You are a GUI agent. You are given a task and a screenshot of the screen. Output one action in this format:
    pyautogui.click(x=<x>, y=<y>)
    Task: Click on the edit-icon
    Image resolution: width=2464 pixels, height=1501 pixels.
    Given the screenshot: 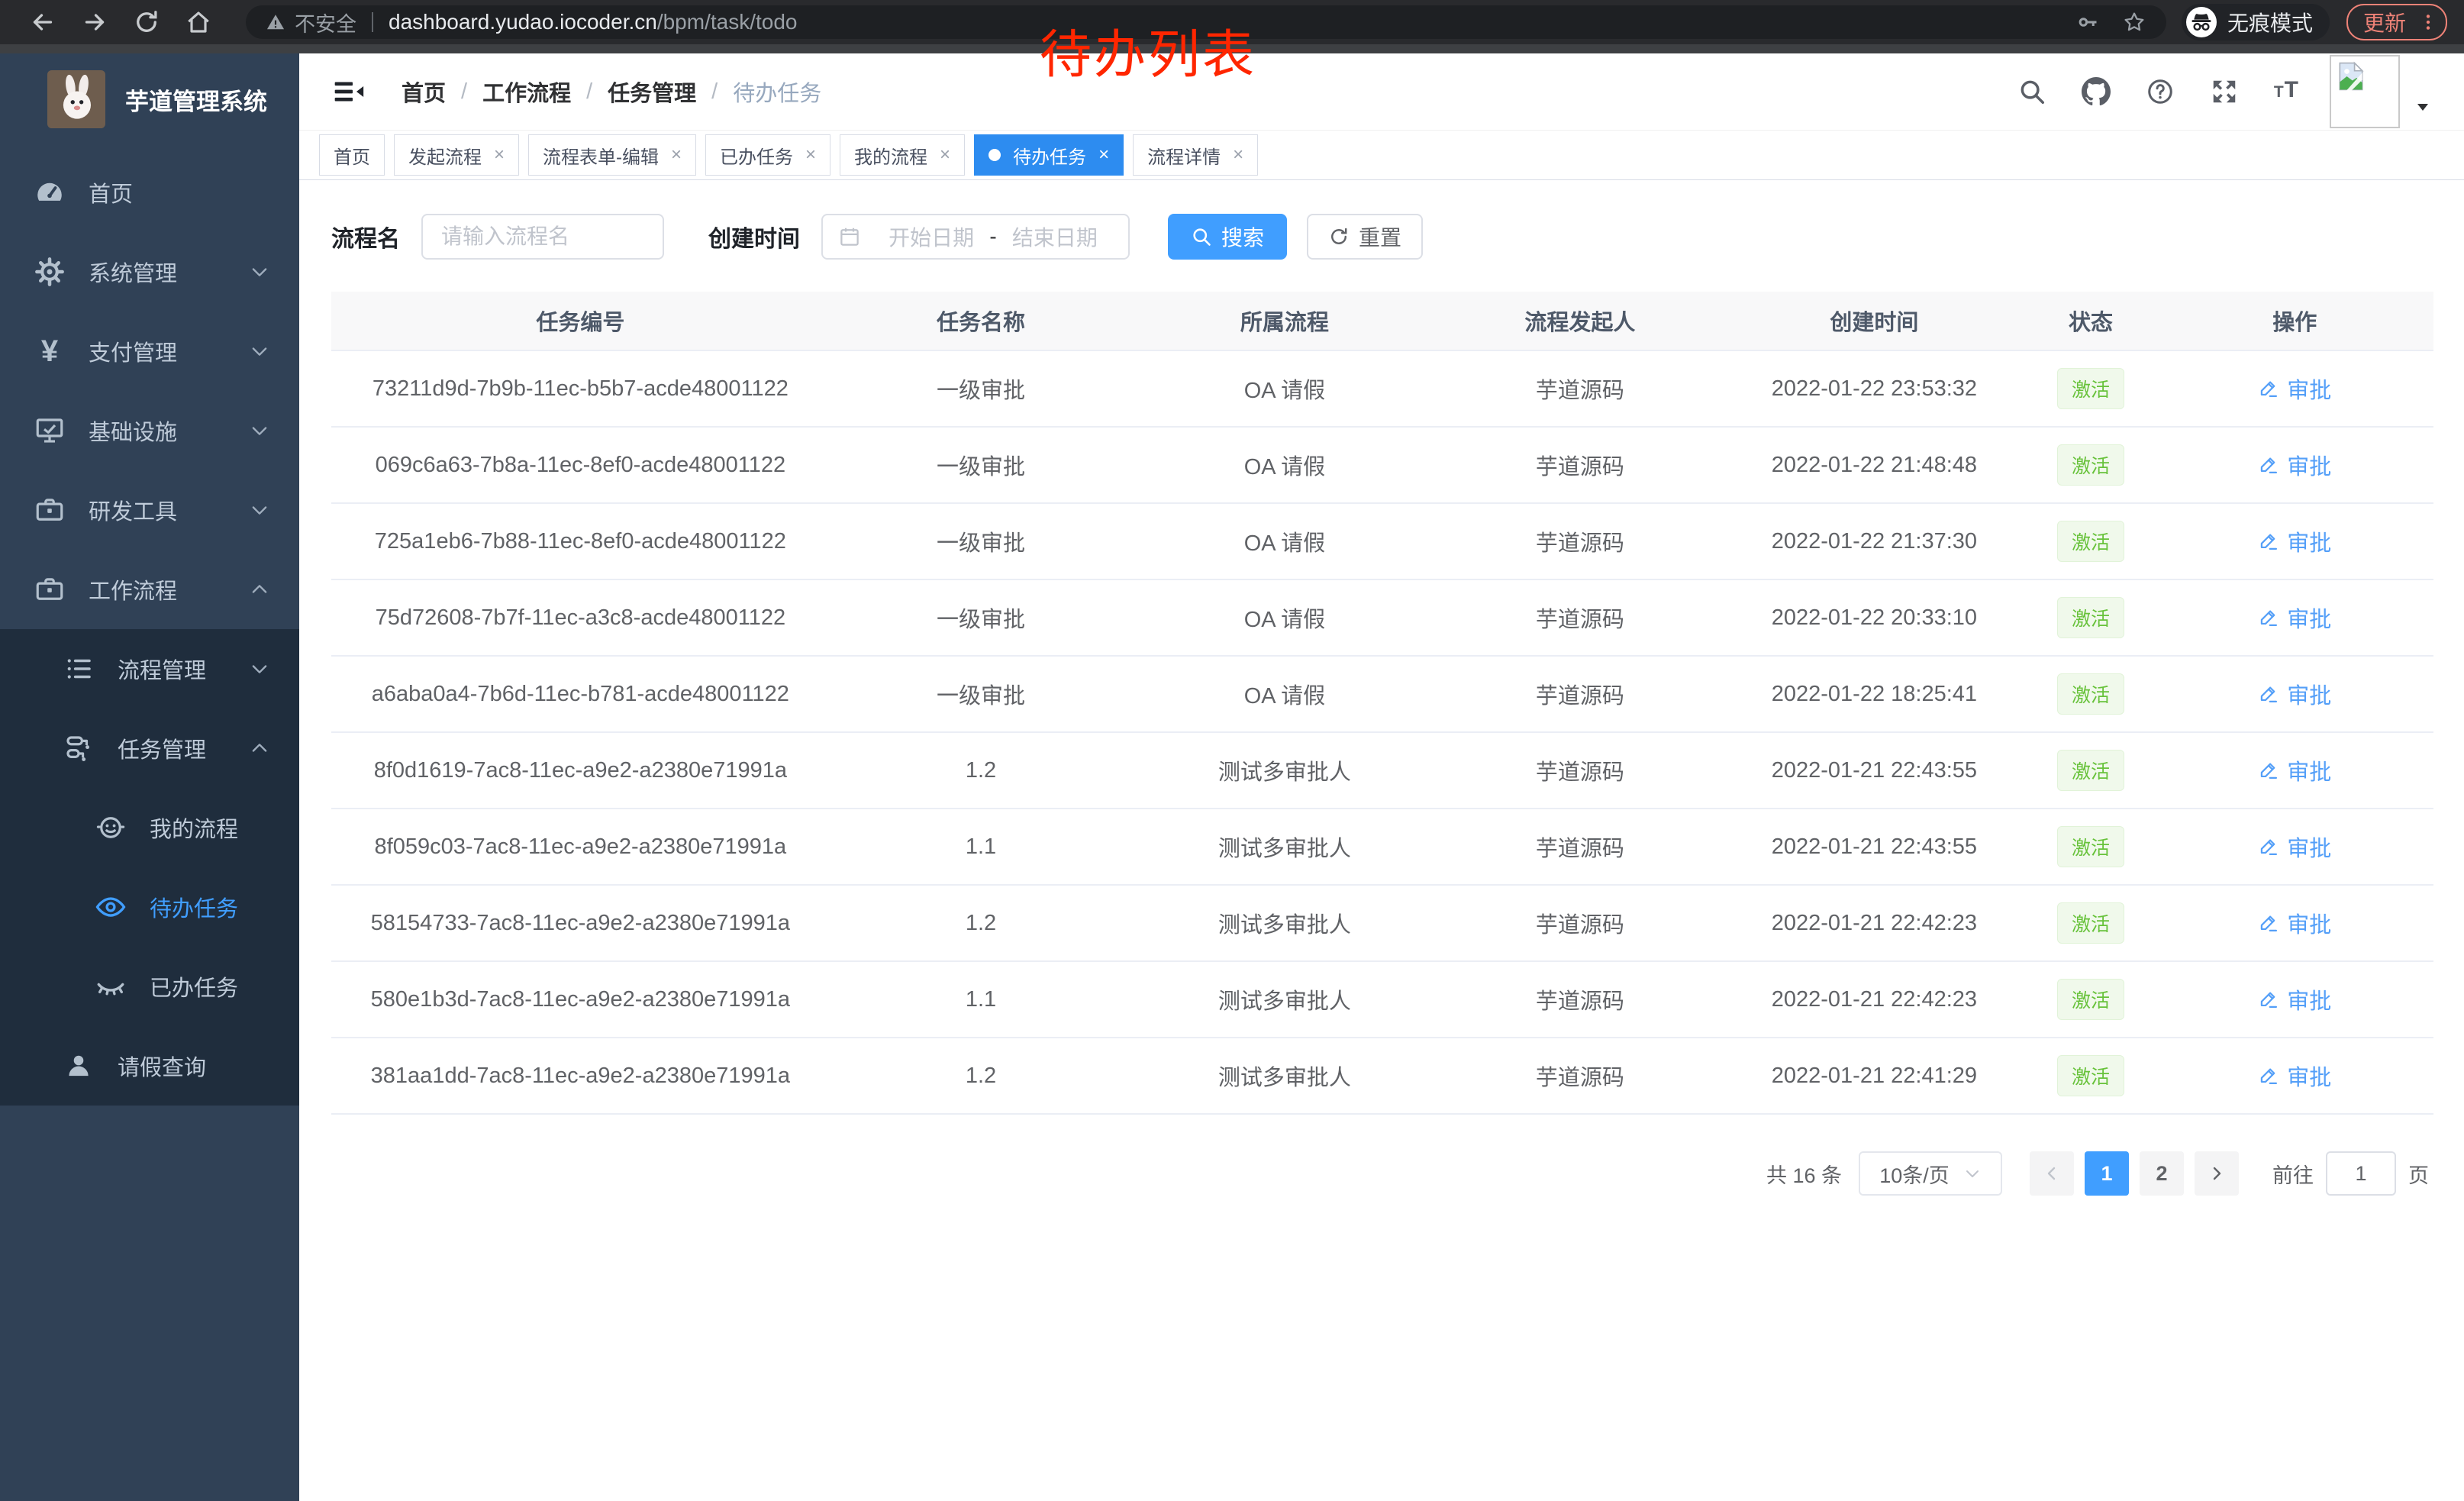 What is the action you would take?
    pyautogui.click(x=2268, y=1000)
    